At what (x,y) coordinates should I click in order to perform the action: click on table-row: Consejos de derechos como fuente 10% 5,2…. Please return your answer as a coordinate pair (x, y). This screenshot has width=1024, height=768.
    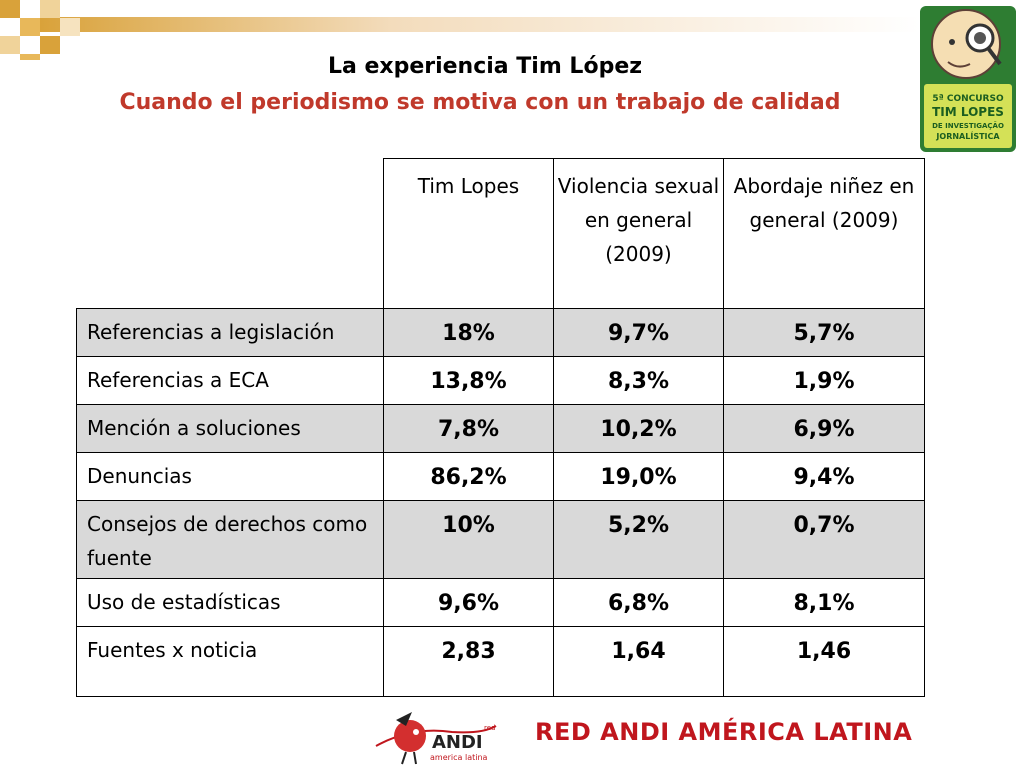
    Looking at the image, I should click on (500, 539).